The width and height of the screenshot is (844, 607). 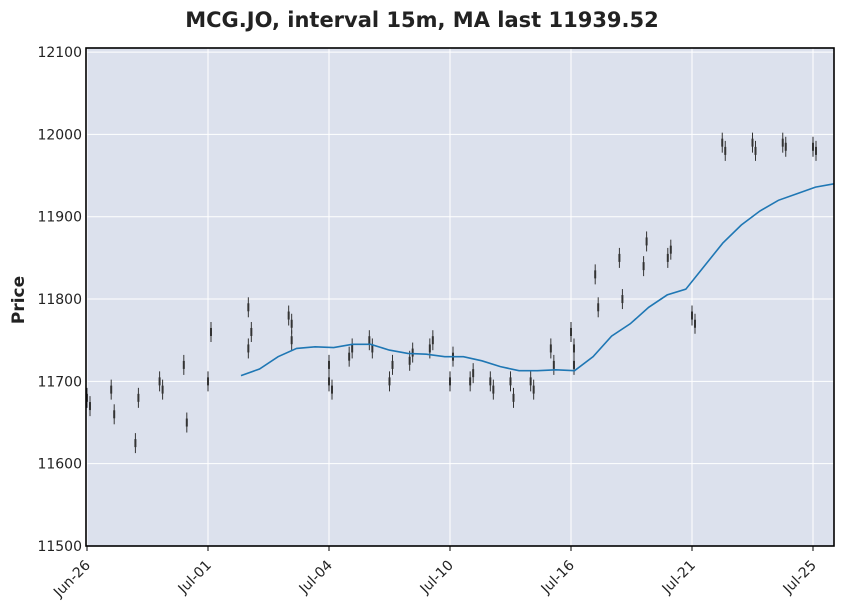 What do you see at coordinates (679, 578) in the screenshot?
I see `x-tick-label: Jul-21` at bounding box center [679, 578].